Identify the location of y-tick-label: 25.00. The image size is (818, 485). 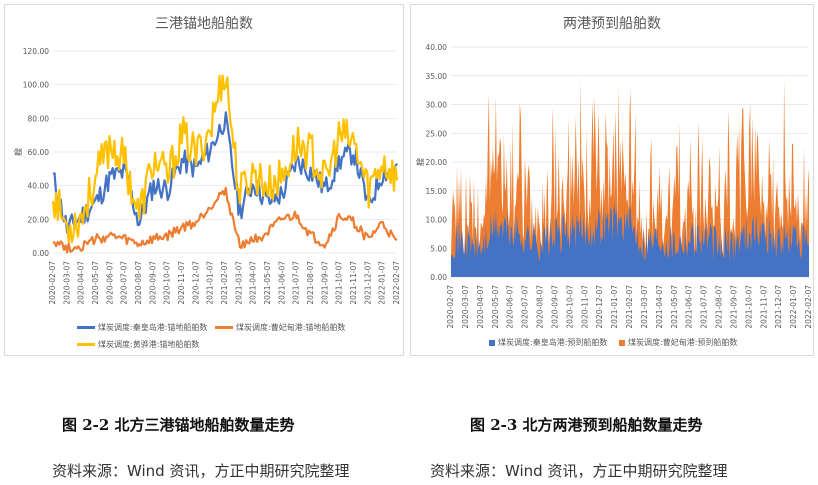
(437, 133).